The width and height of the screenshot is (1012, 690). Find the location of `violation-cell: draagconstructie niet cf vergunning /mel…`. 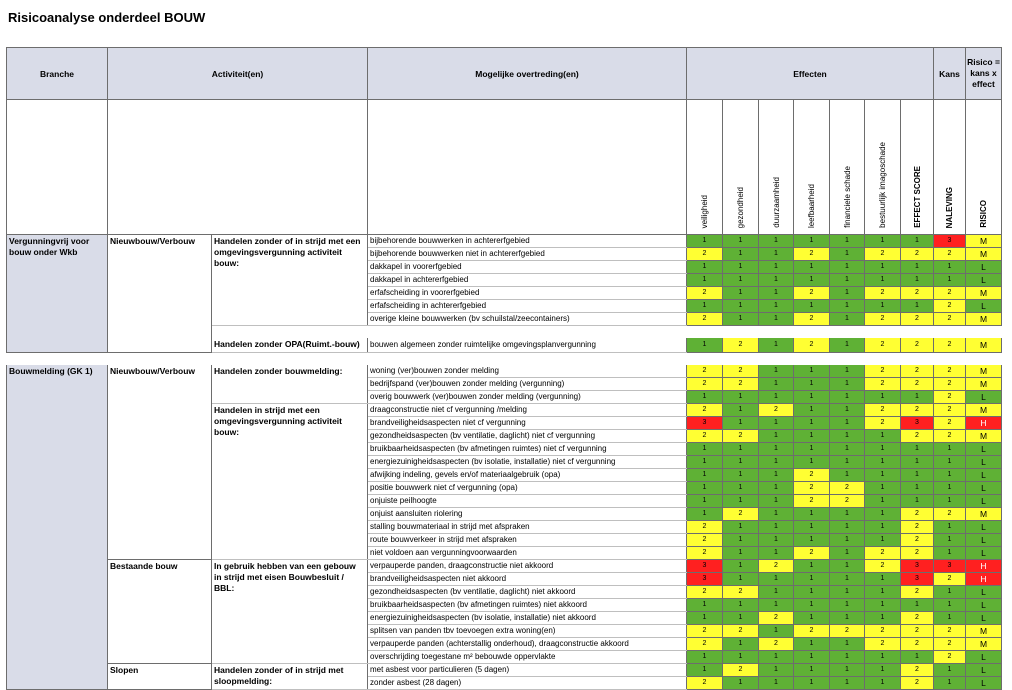

violation-cell: draagconstructie niet cf vergunning /mel… is located at coordinates (527, 410).